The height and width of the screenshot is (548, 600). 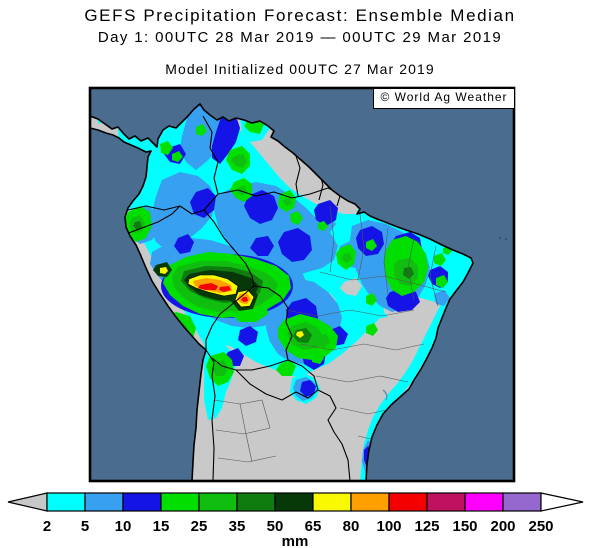 I want to click on colorbar-tick-25: 25, so click(x=199, y=526).